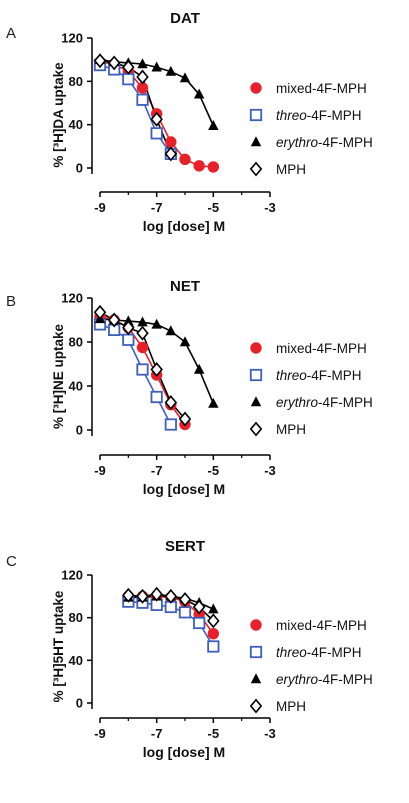 The width and height of the screenshot is (409, 803). Describe the element at coordinates (185, 286) in the screenshot. I see `chart-title: NET` at that location.